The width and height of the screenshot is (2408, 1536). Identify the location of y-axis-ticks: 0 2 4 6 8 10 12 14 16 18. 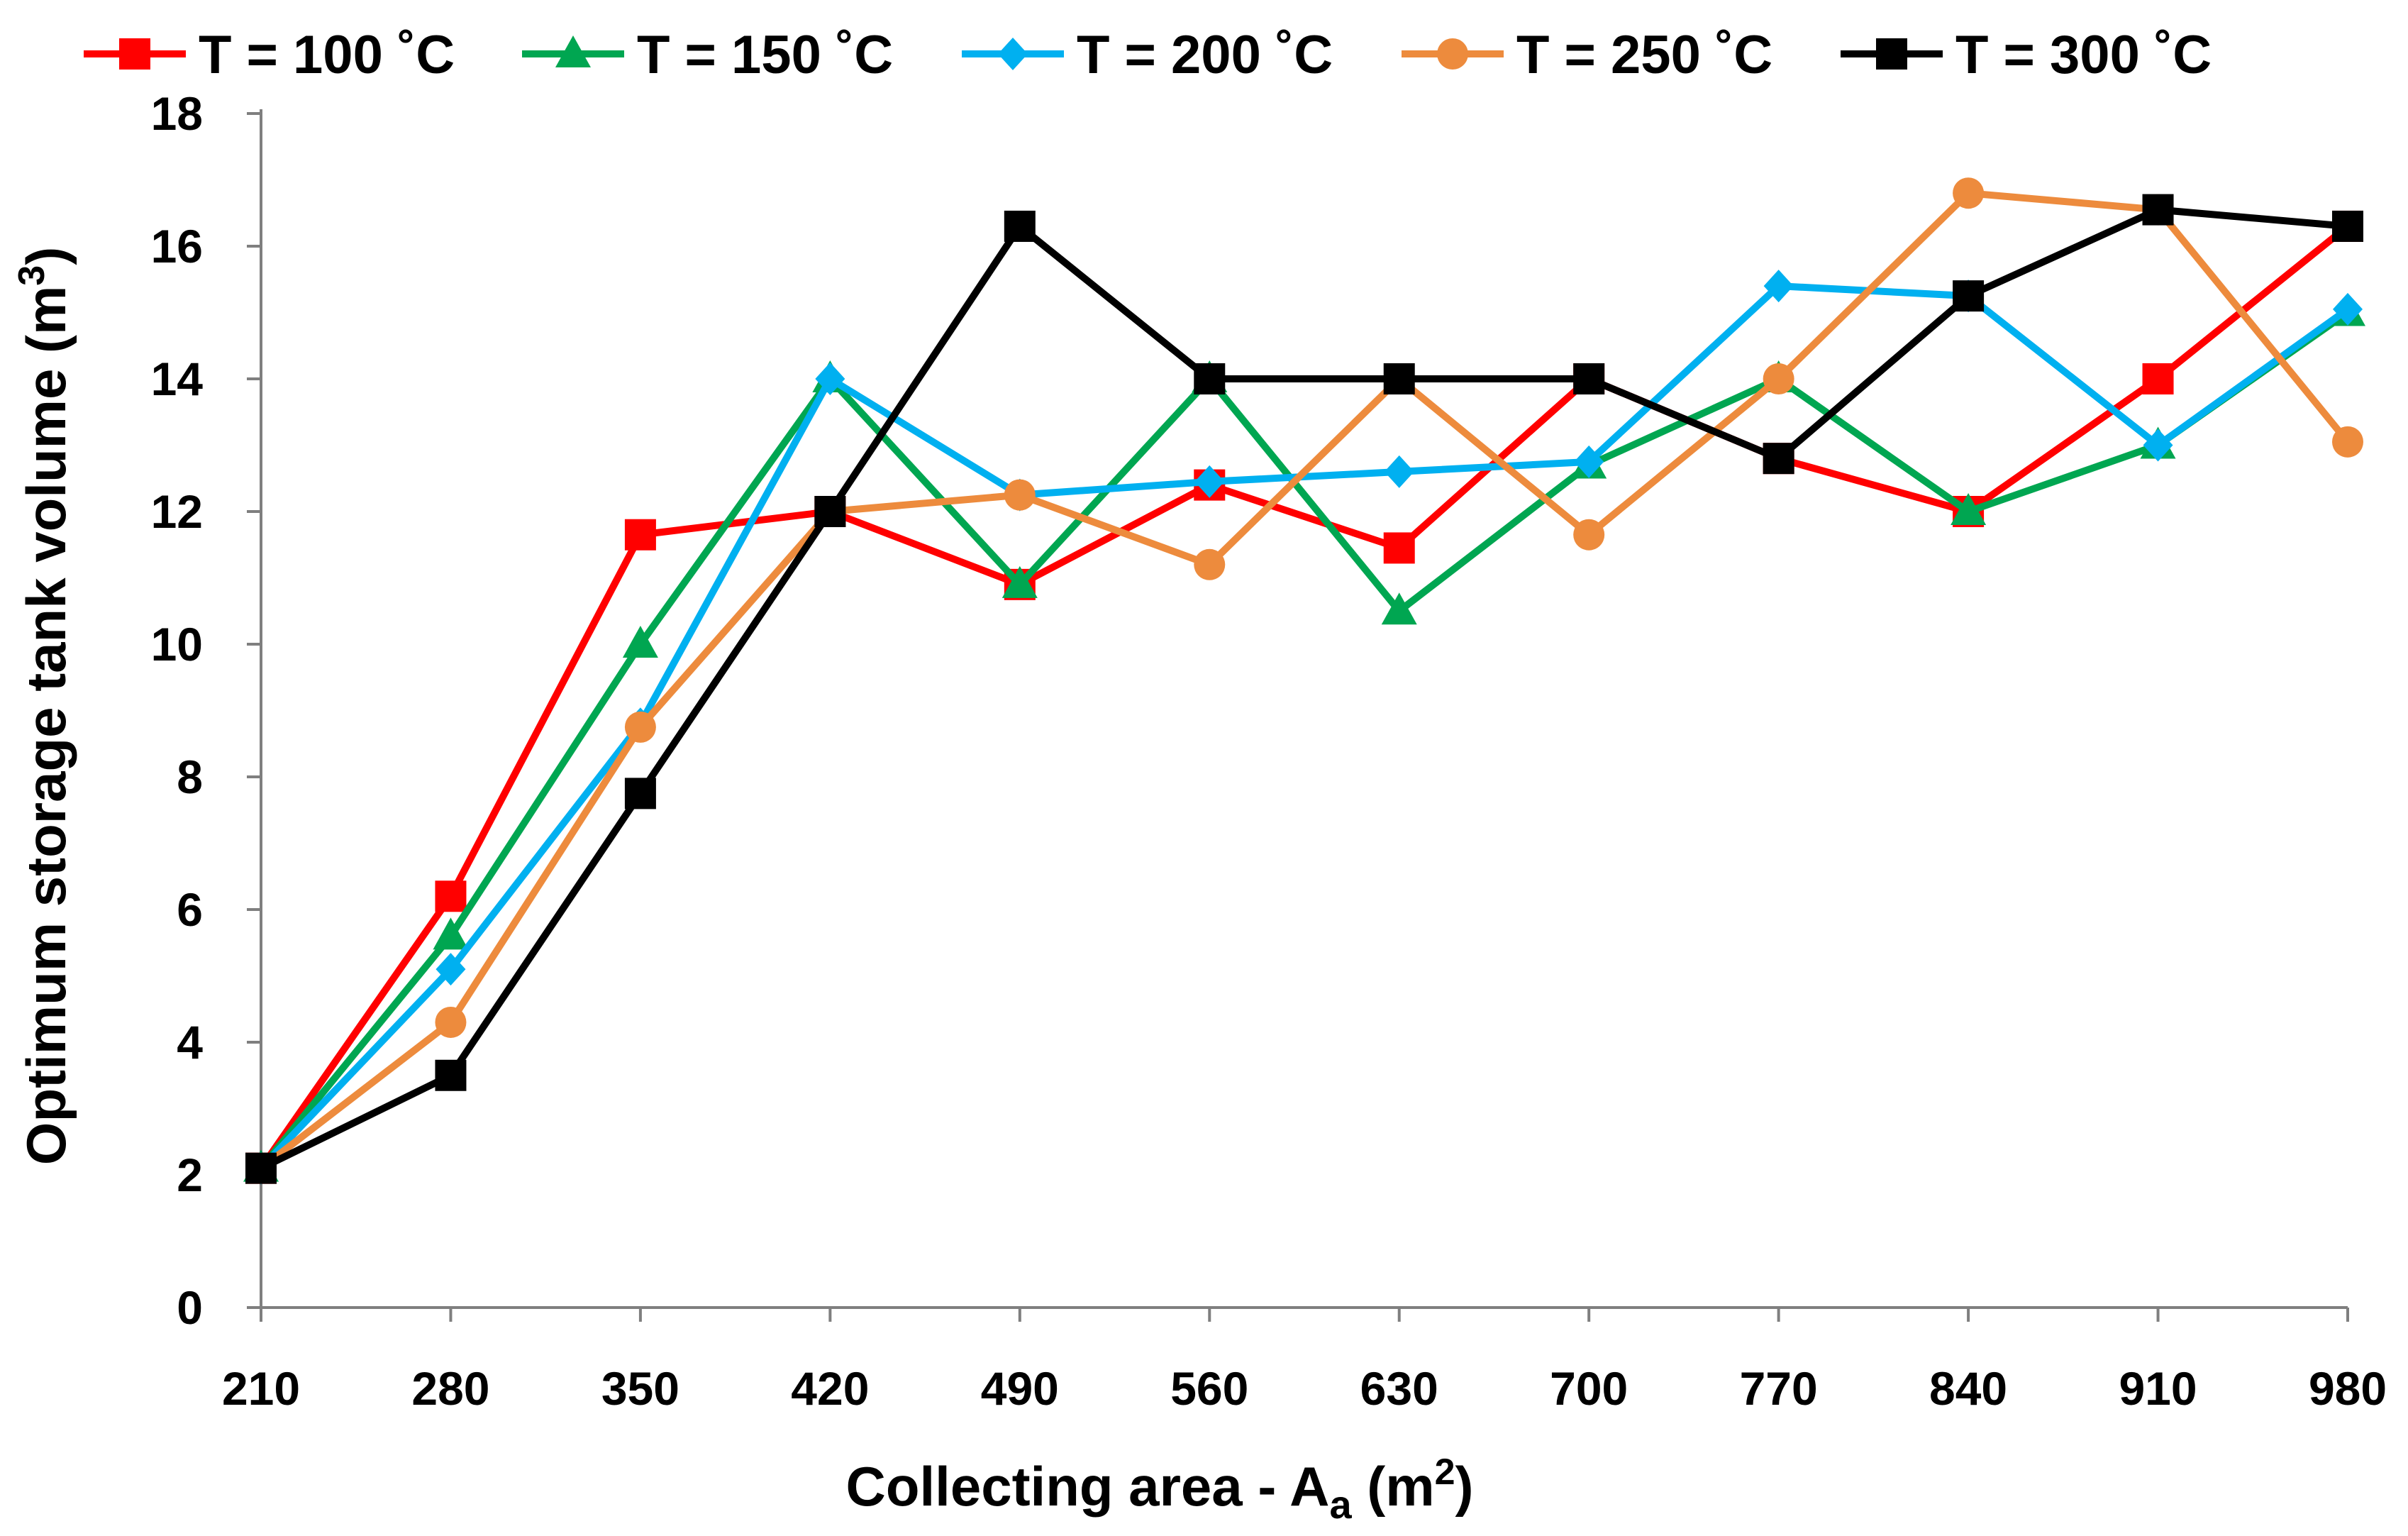
(206, 710).